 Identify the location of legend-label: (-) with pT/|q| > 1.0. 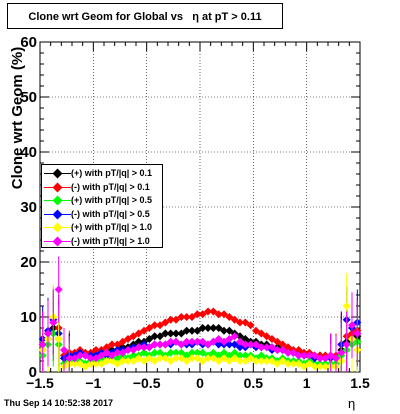
(110, 240).